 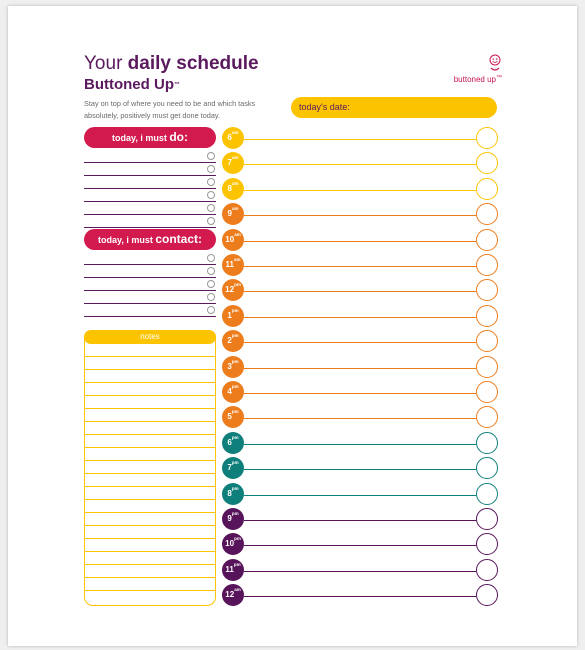 I want to click on time-slot: 3pm, so click(x=360, y=366).